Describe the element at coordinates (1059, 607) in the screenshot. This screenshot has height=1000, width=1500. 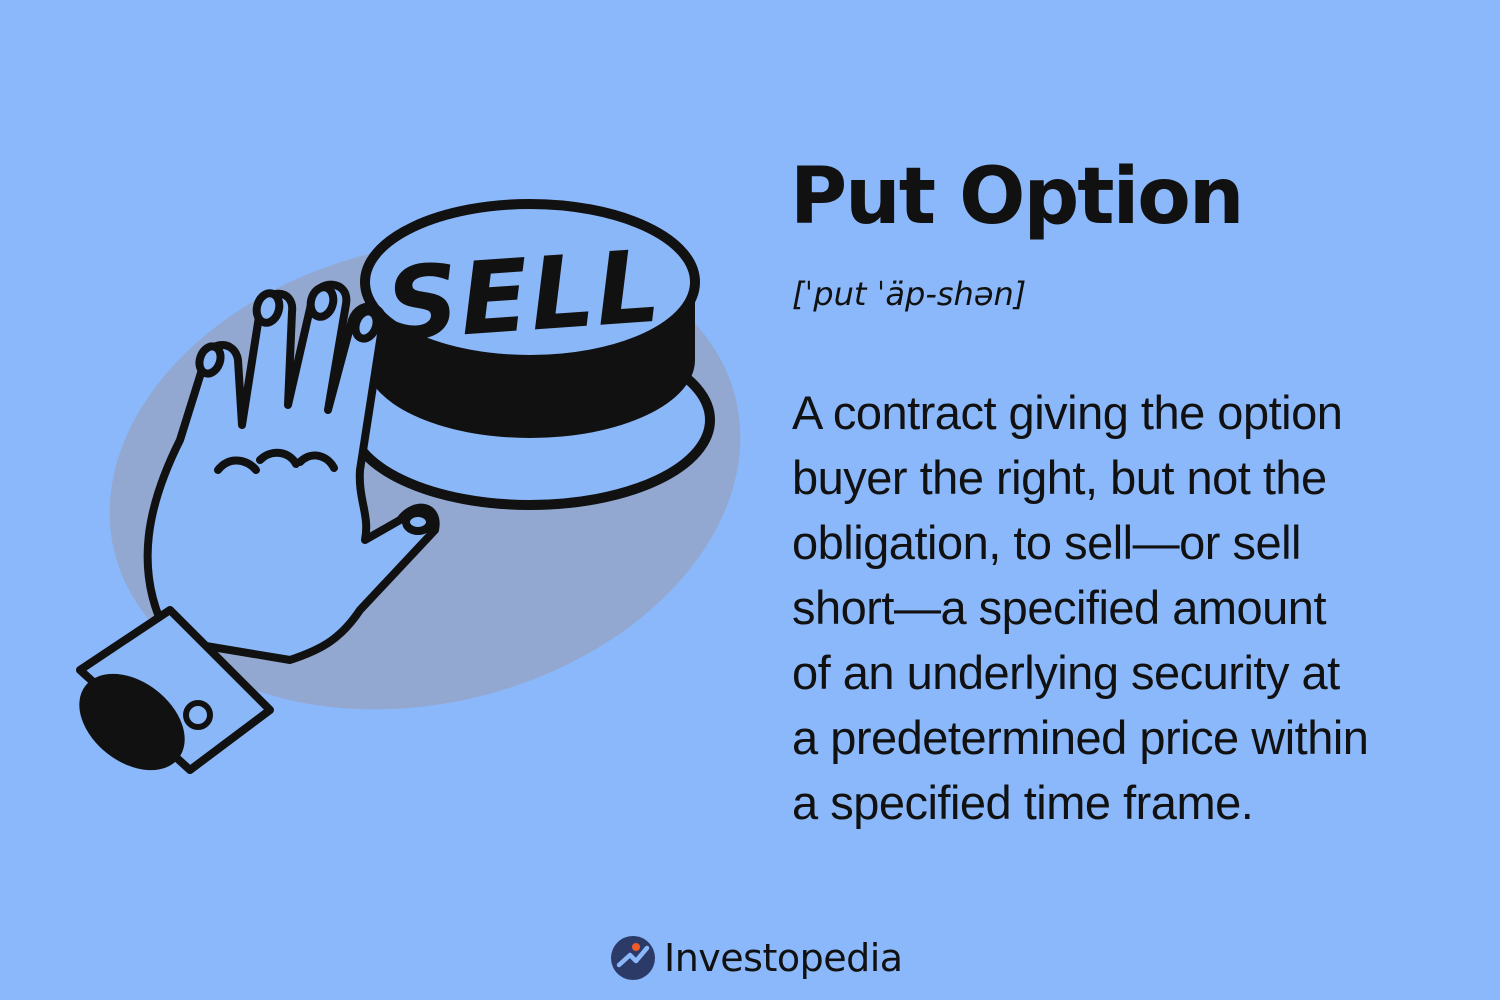
I see `definition-line: short—a specified amount` at that location.